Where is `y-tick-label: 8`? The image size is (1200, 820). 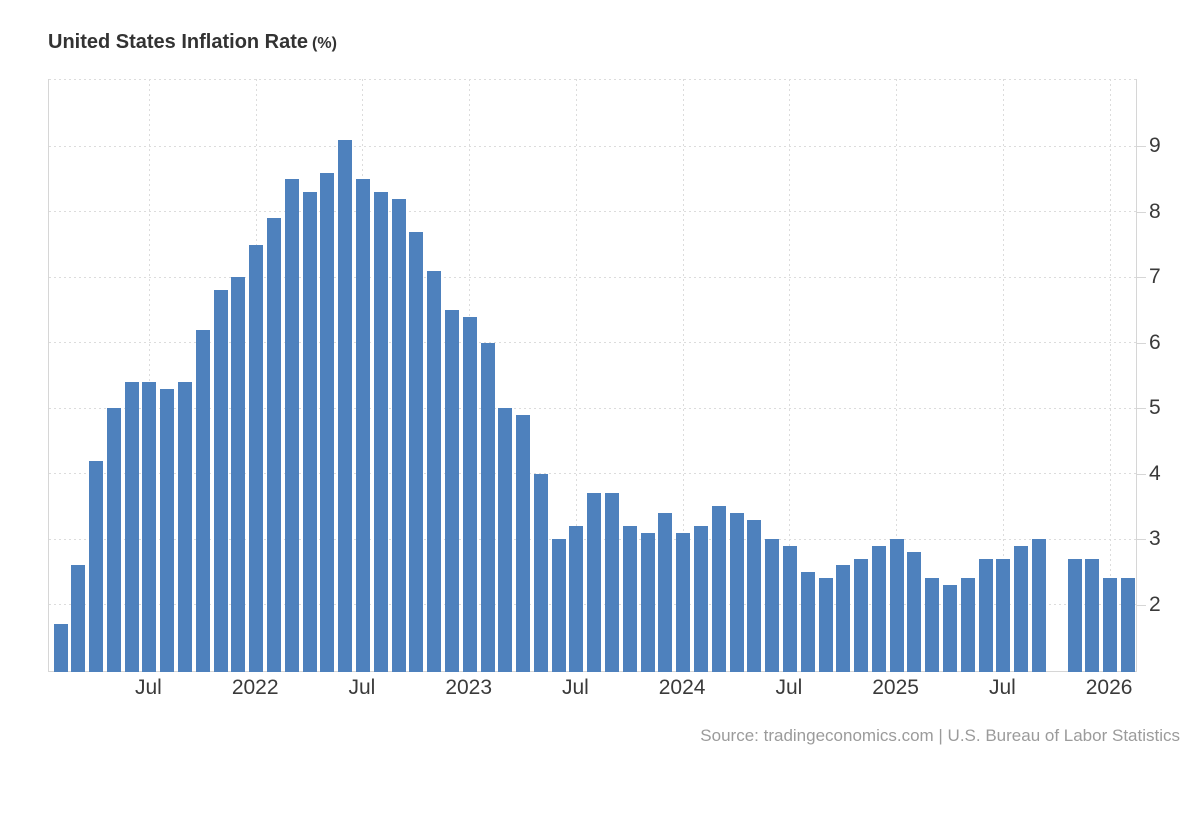
y-tick-label: 8 is located at coordinates (1155, 211).